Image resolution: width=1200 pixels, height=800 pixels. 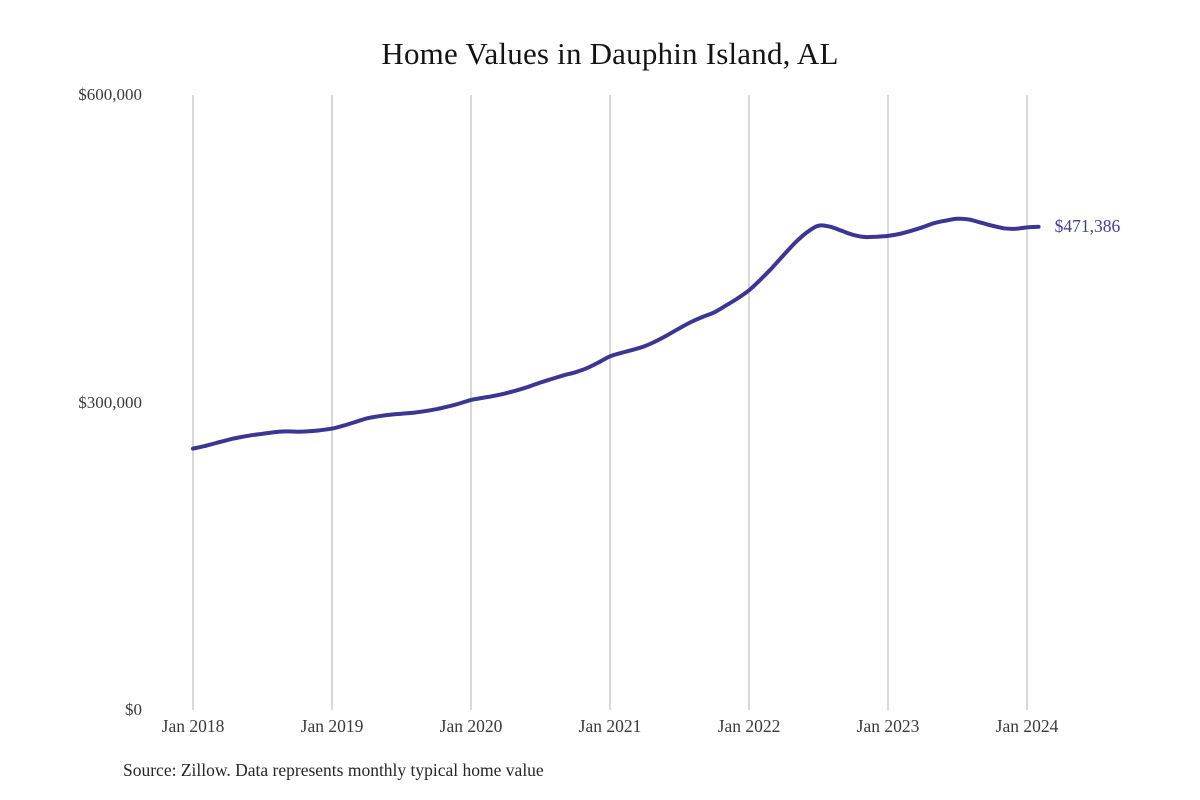 What do you see at coordinates (133, 709) in the screenshot?
I see `y-axis-tick-label-0: $0` at bounding box center [133, 709].